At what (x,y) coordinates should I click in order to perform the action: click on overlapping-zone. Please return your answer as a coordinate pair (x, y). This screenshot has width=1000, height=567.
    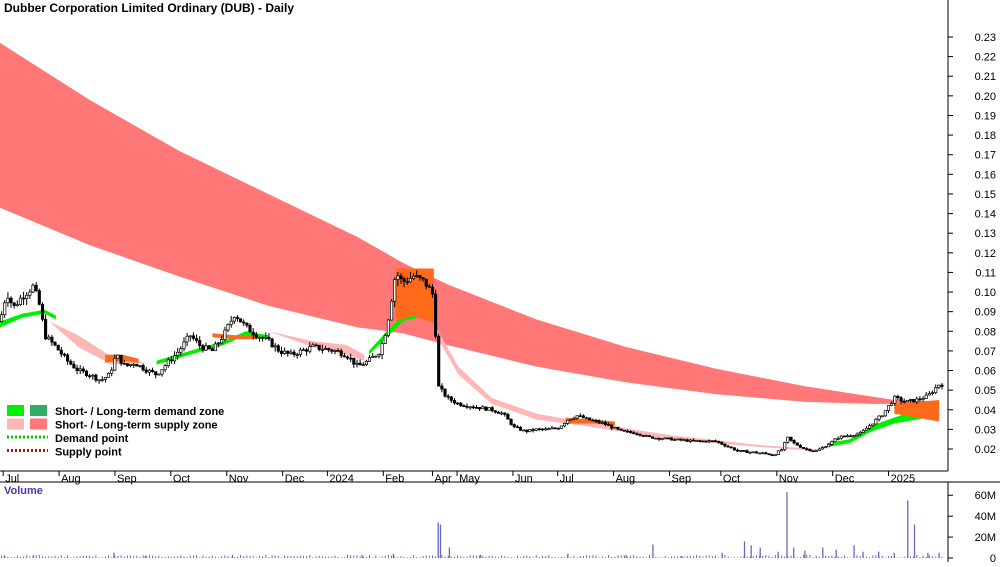
    Looking at the image, I should click on (917, 411).